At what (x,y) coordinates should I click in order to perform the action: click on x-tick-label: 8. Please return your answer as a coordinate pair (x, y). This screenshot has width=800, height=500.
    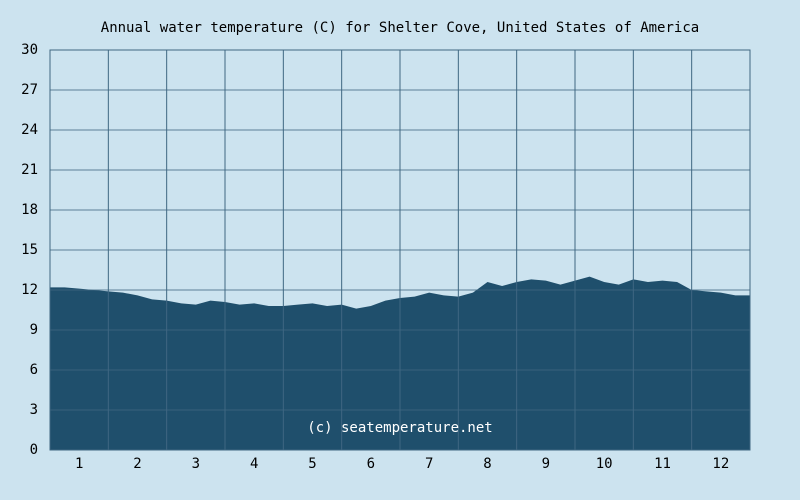
    Looking at the image, I should click on (487, 464).